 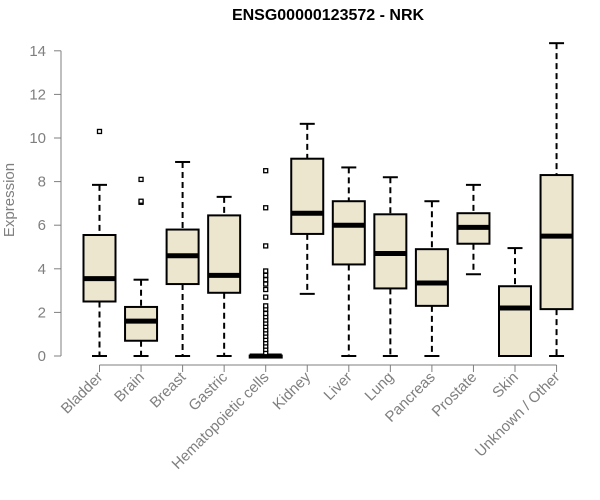 What do you see at coordinates (328, 15) in the screenshot?
I see `chart-title: ENSG00000123572 - NRK` at bounding box center [328, 15].